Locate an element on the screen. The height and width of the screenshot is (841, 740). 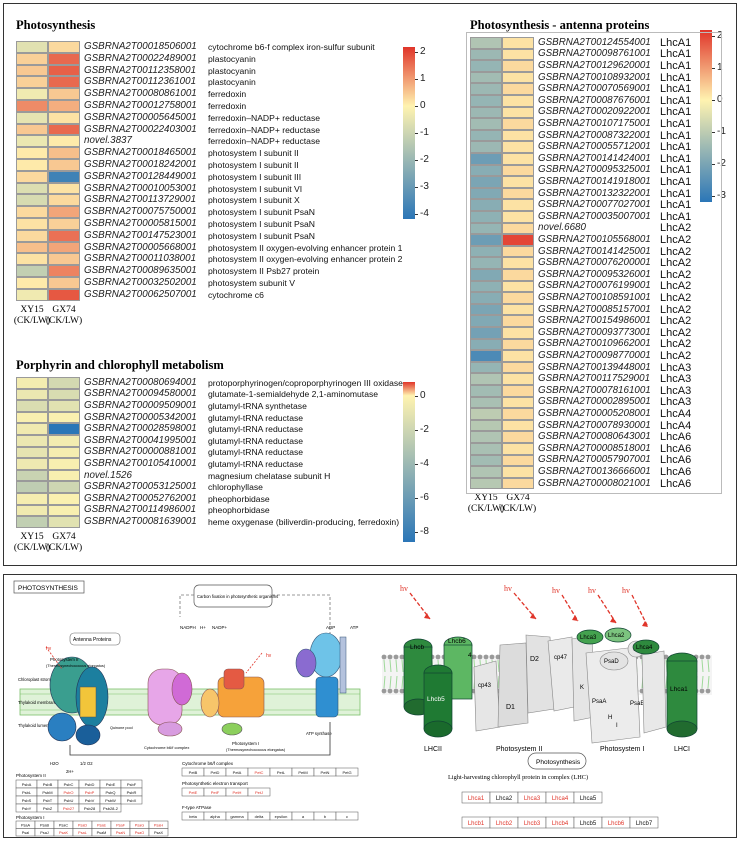
gene-id: novel.6680 is located at coordinates (562, 228).